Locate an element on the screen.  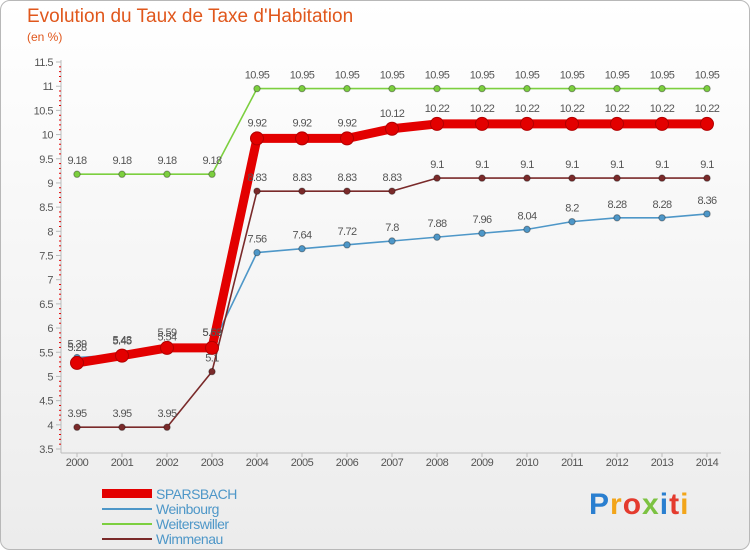
logo-letter: i is located at coordinates (685, 504).